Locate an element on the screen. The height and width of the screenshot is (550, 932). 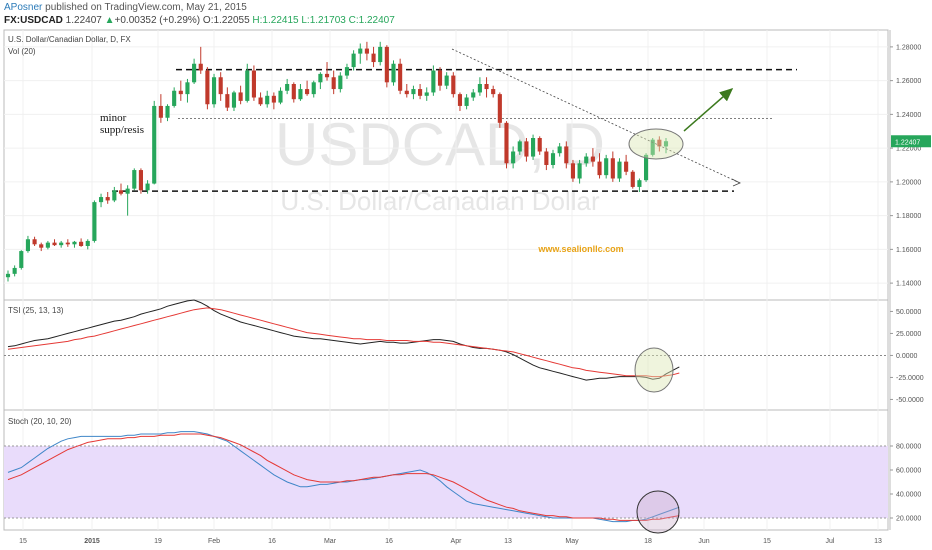
breakout-ellipse is located at coordinates (656, 144).